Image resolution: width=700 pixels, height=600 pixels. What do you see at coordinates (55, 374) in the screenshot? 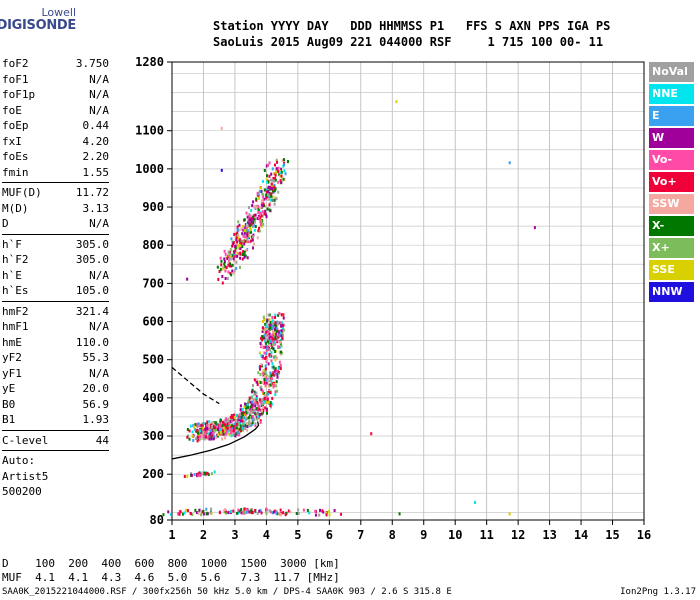
I see `param-row-g4-4: yF1 N/A` at bounding box center [55, 374].